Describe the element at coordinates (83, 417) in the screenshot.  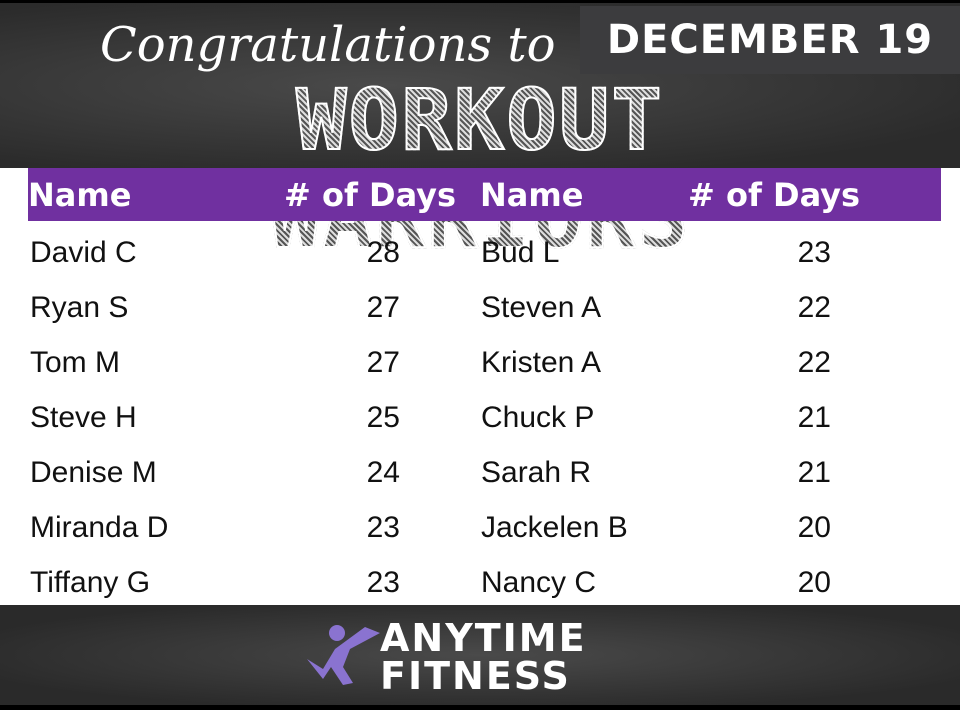
I see `member-name: Steve H` at that location.